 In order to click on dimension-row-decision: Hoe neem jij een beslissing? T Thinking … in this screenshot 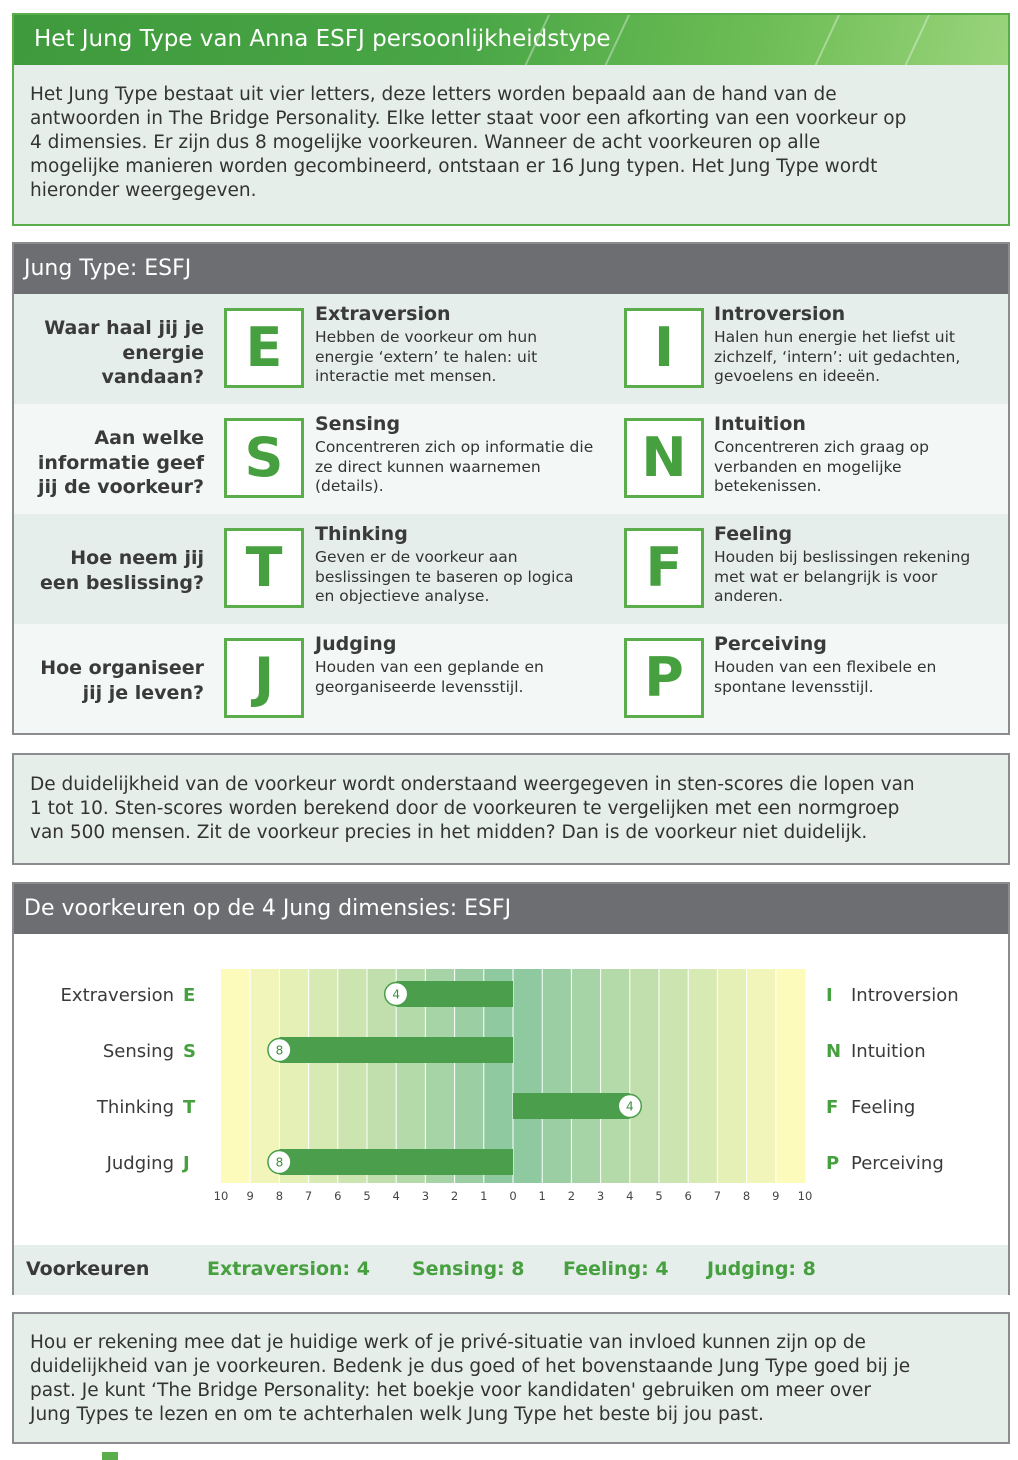, I will do `click(511, 569)`.